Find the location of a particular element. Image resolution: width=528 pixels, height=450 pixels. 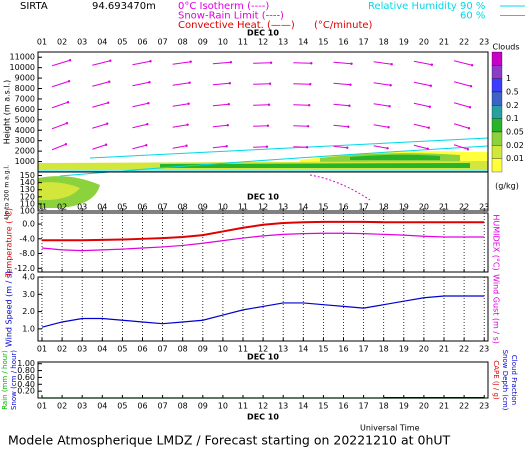

plot-frame is located at coordinates (263, 309).